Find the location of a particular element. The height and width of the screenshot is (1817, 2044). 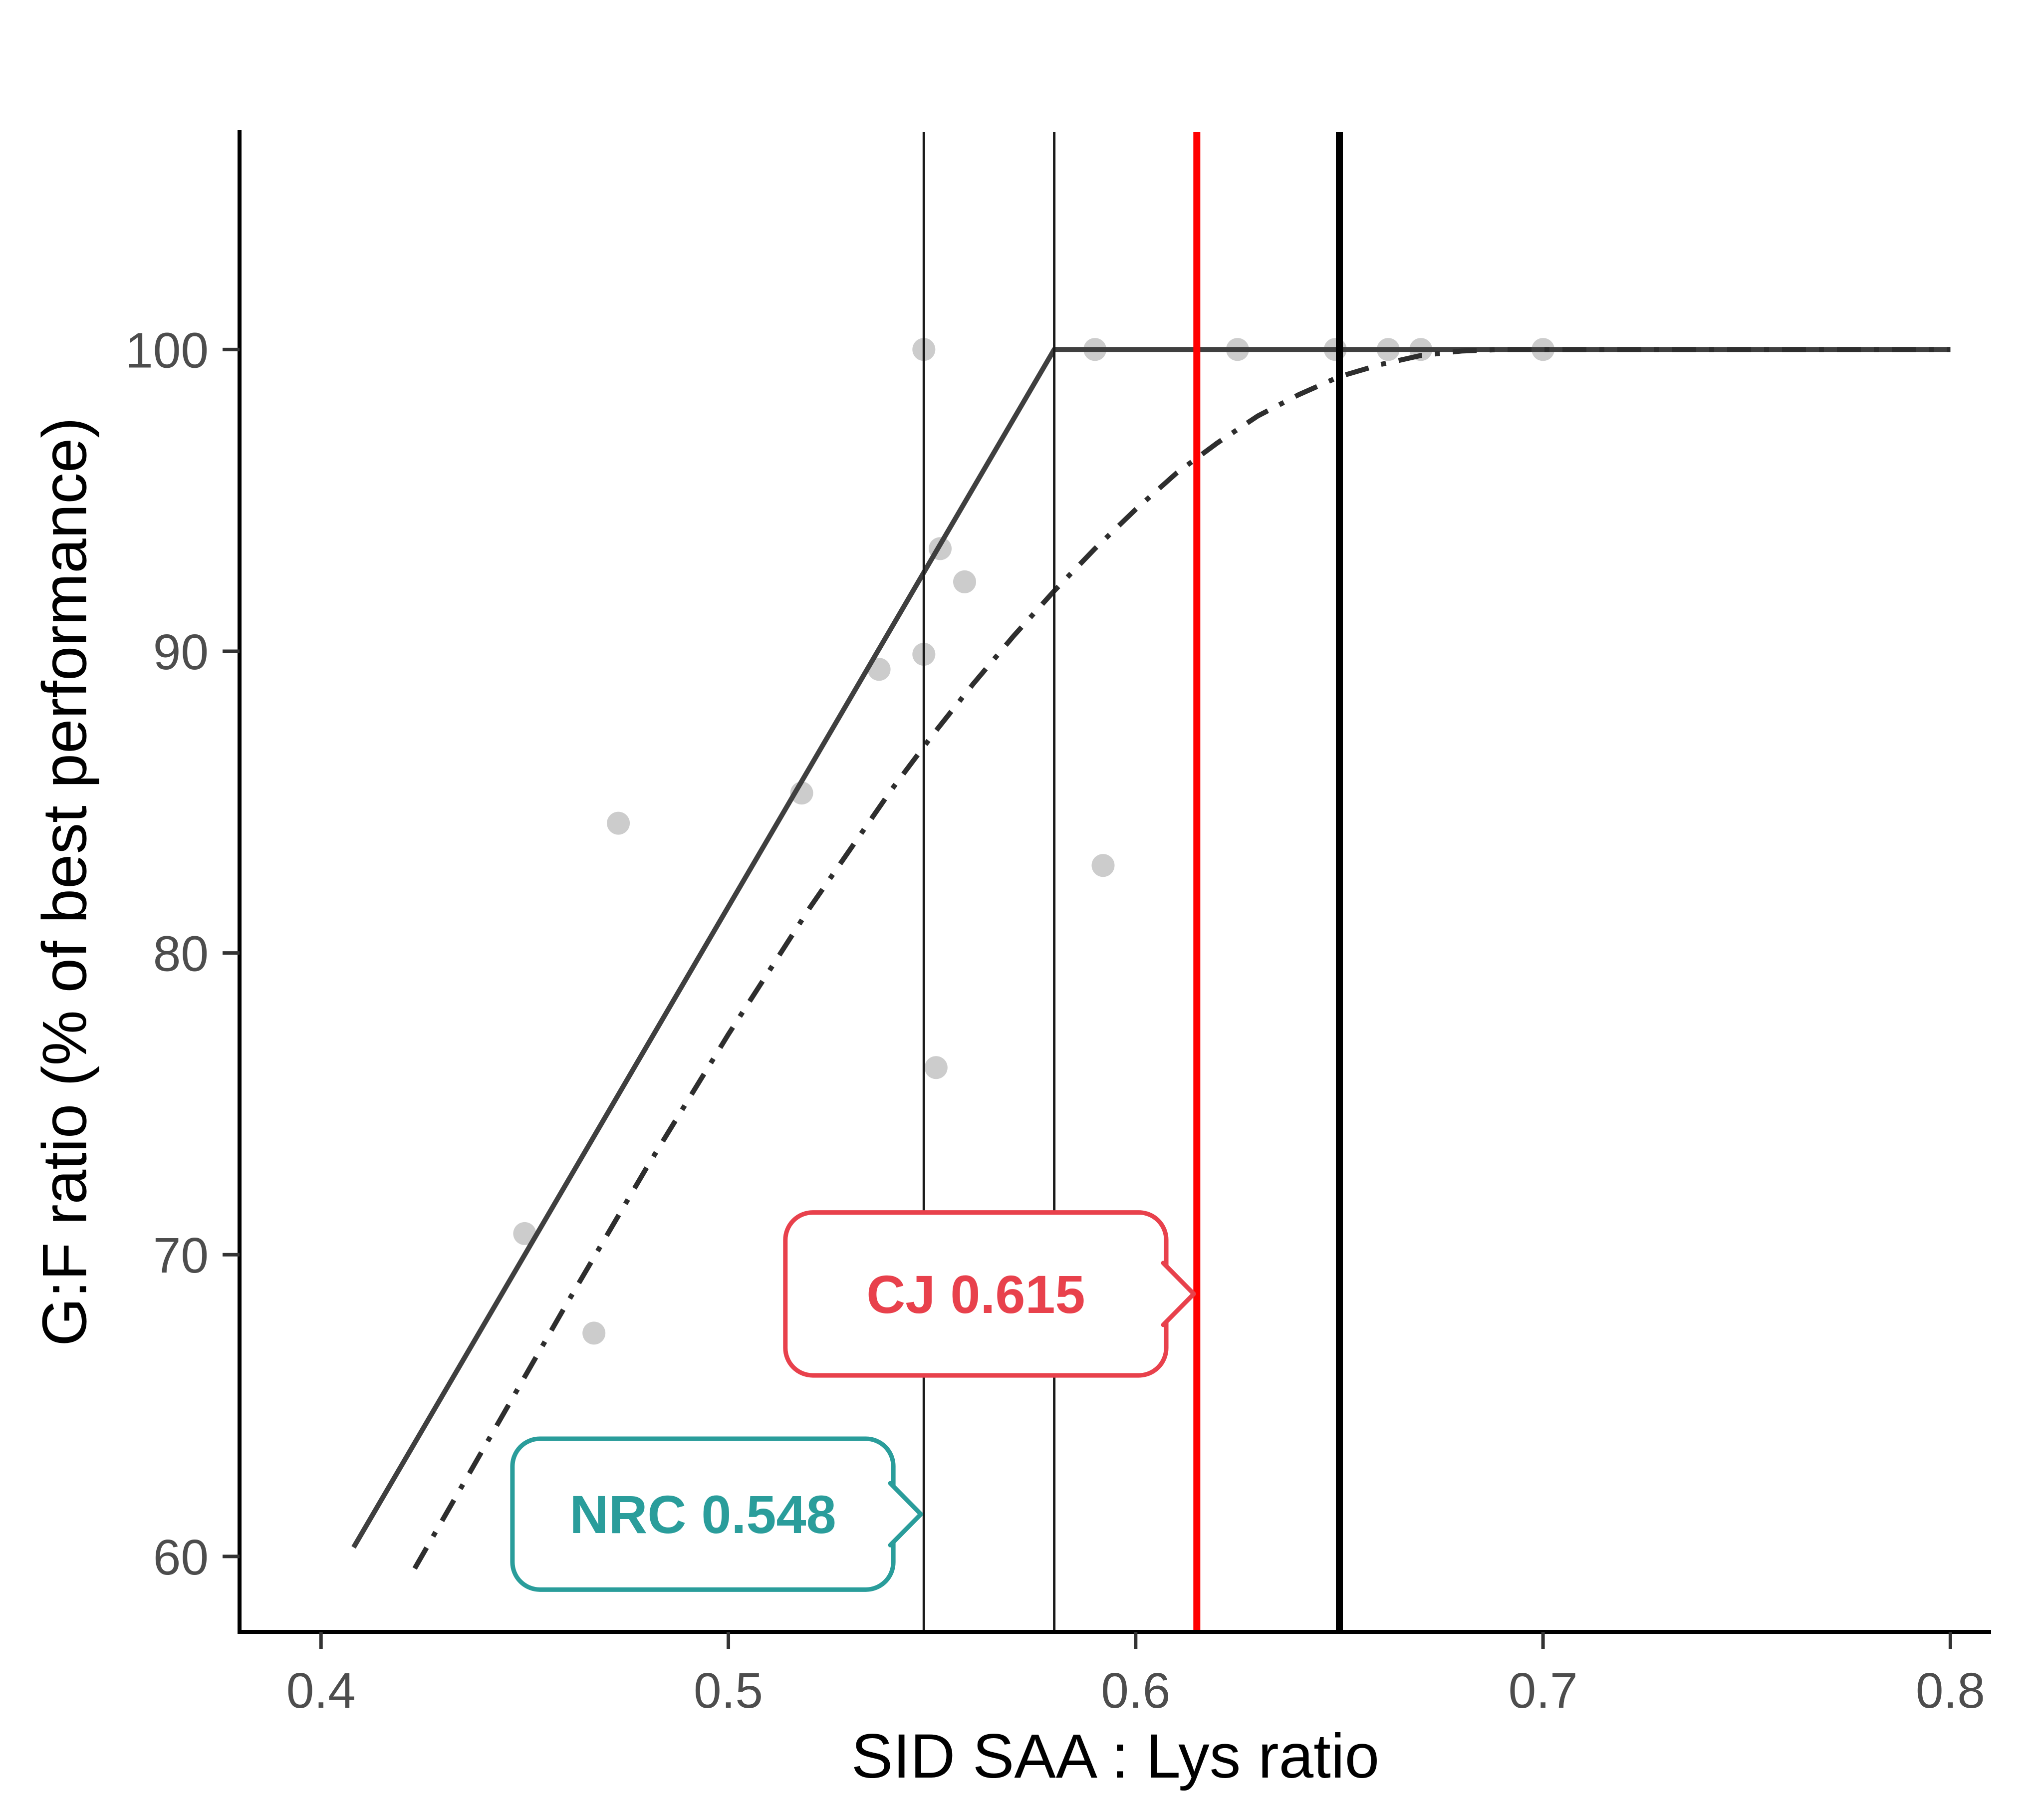

y-tick-label: 80 is located at coordinates (181, 954).